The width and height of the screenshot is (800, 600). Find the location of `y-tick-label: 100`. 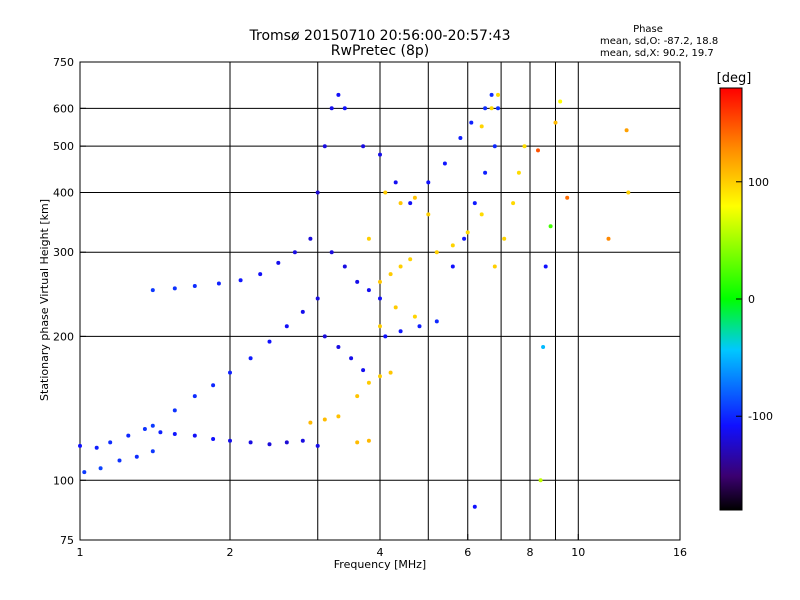

y-tick-label: 100 is located at coordinates (63, 480).